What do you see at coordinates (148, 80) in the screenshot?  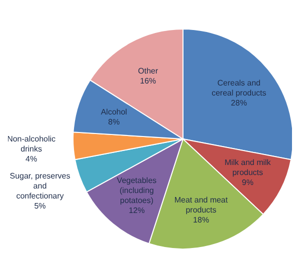 I see `data-label: 16%` at bounding box center [148, 80].